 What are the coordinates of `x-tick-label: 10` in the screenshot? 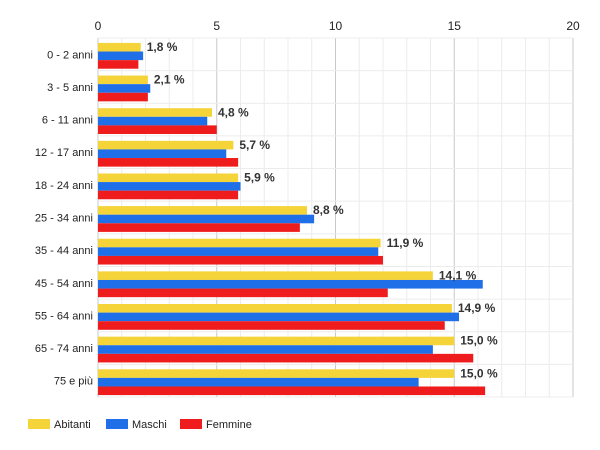 It's located at (336, 26).